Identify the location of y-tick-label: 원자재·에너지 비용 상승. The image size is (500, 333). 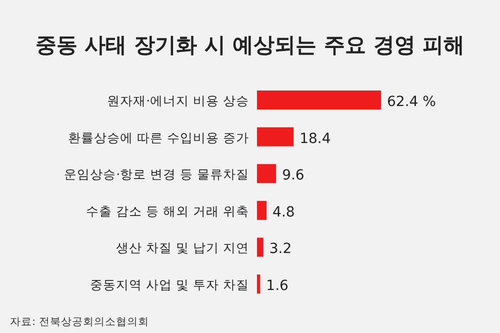
(178, 100).